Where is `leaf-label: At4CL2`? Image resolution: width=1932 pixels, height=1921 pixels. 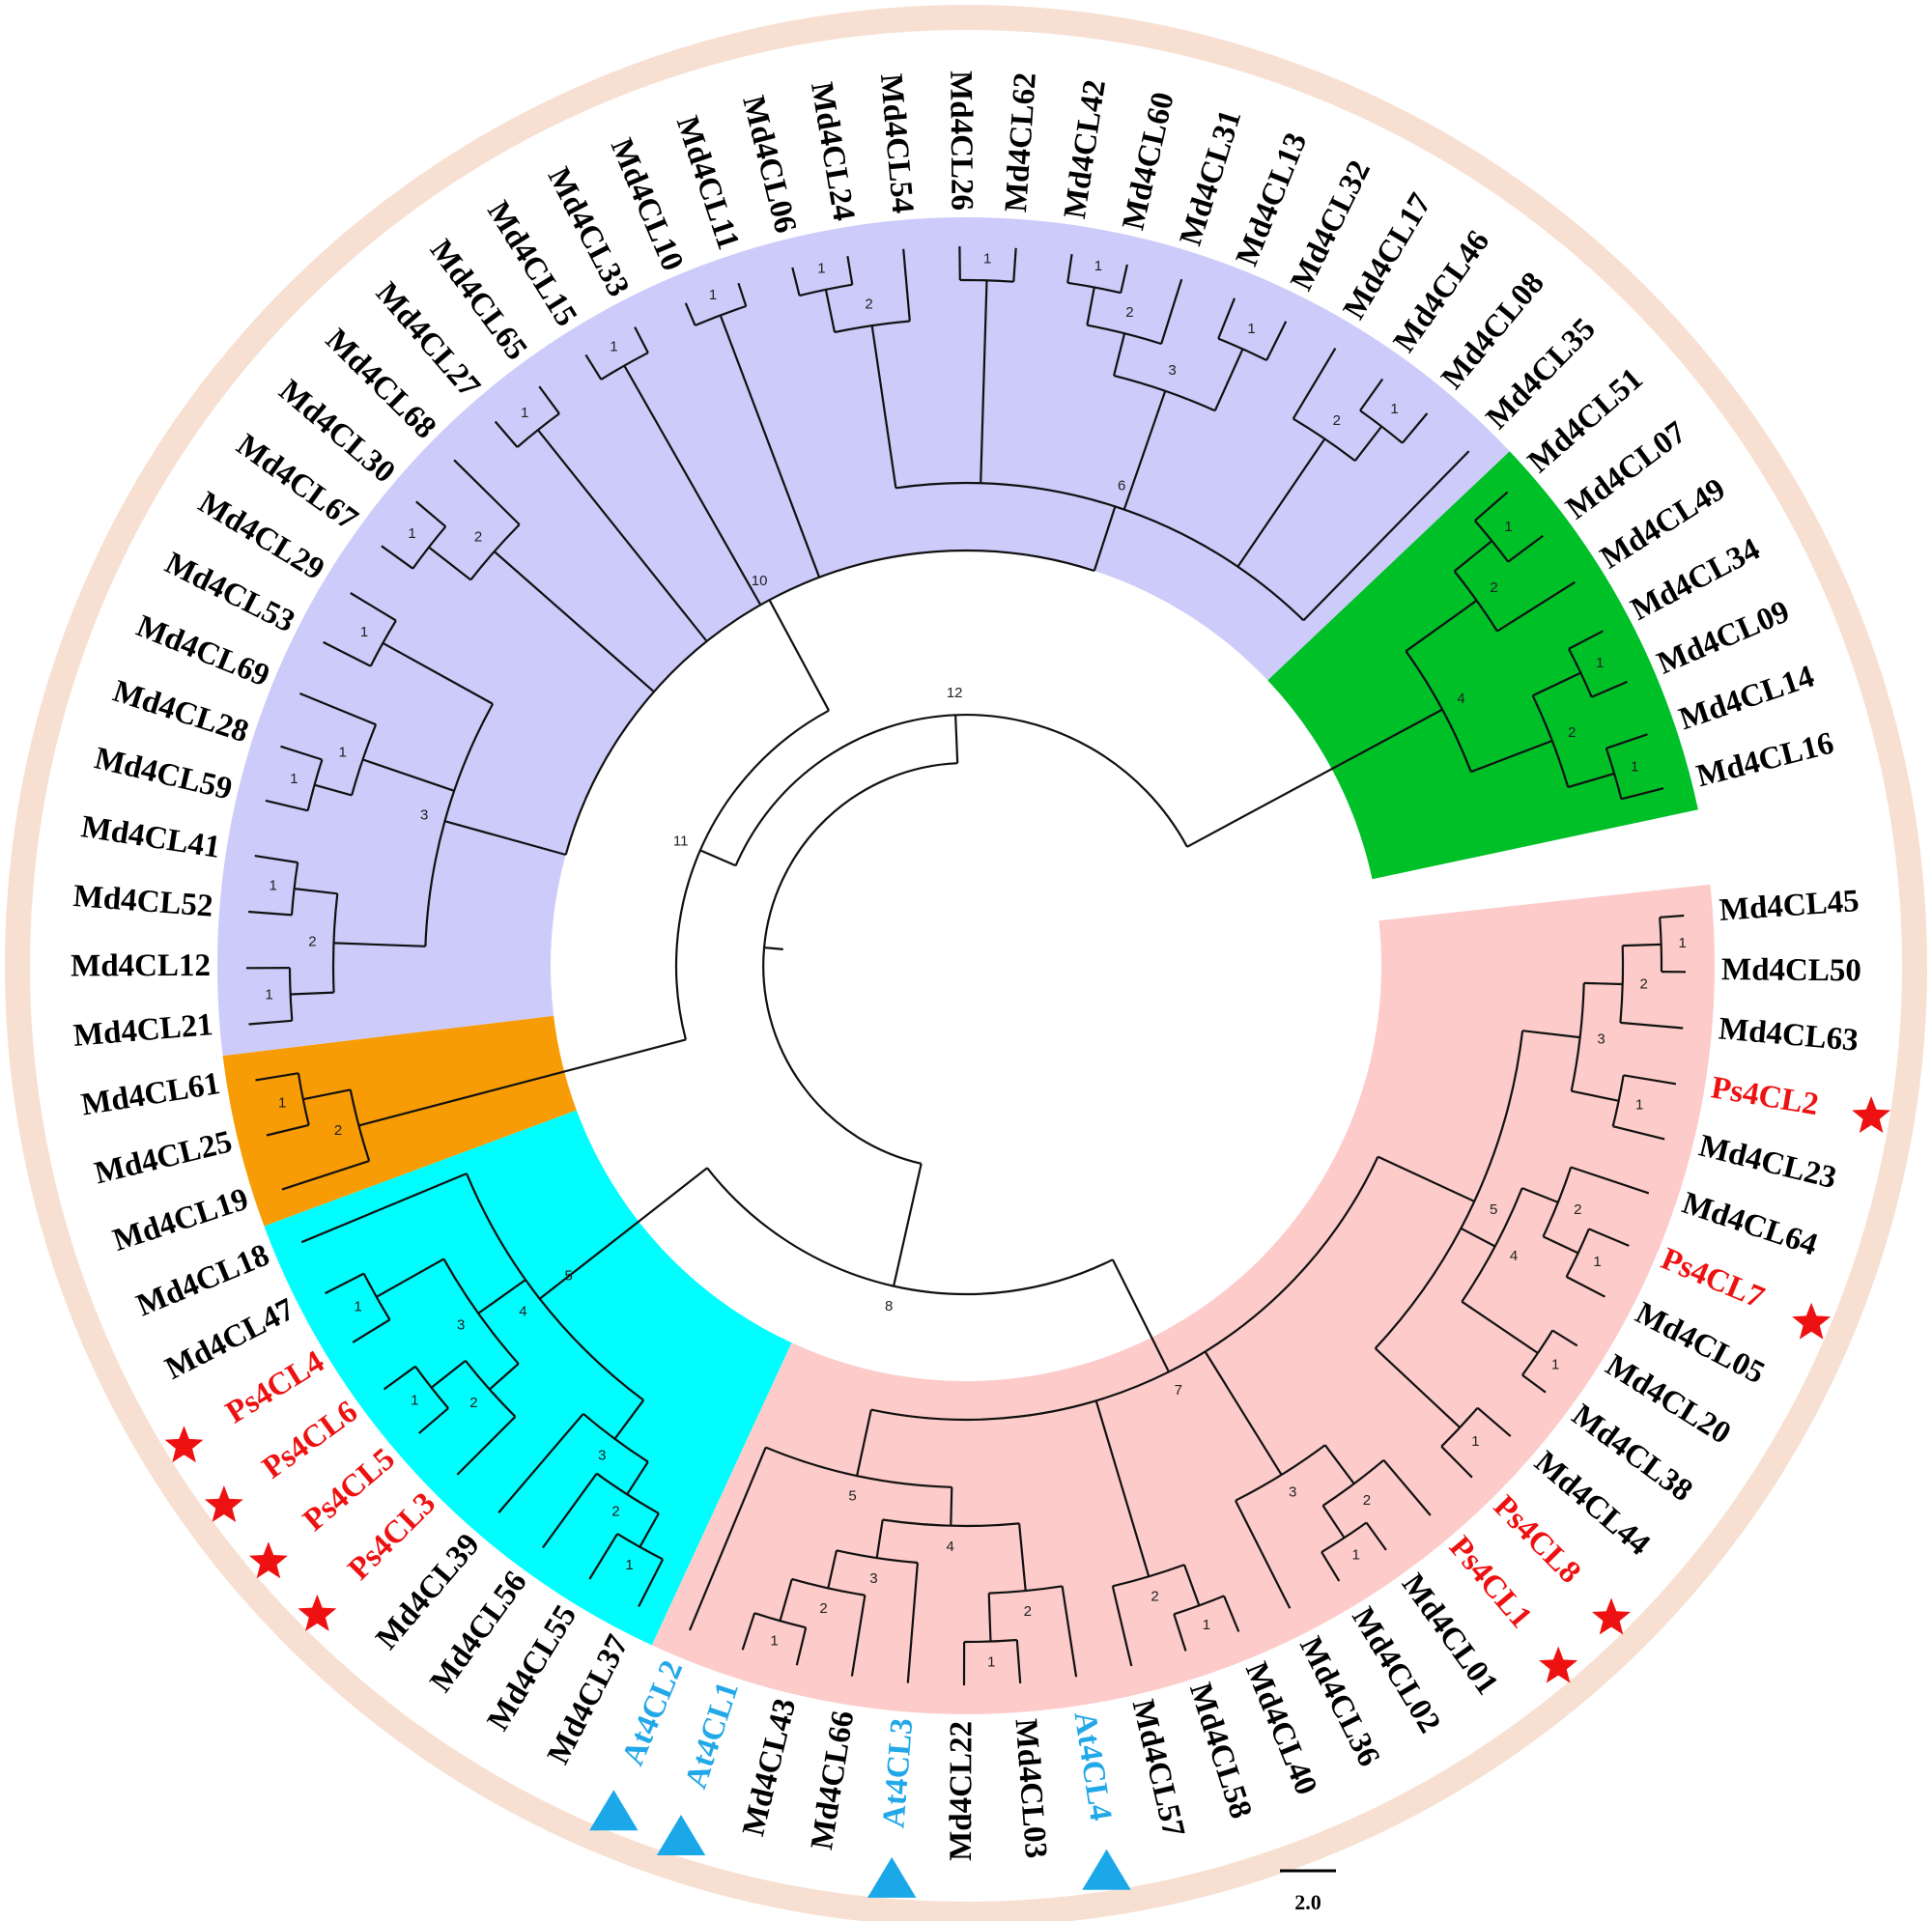 leaf-label: At4CL2 is located at coordinates (652, 1713).